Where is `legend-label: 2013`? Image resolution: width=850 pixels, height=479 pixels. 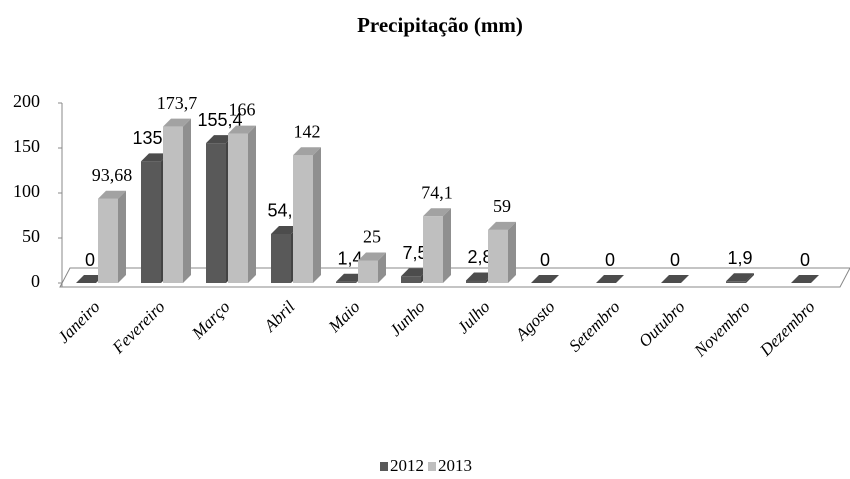 legend-label: 2013 is located at coordinates (455, 465).